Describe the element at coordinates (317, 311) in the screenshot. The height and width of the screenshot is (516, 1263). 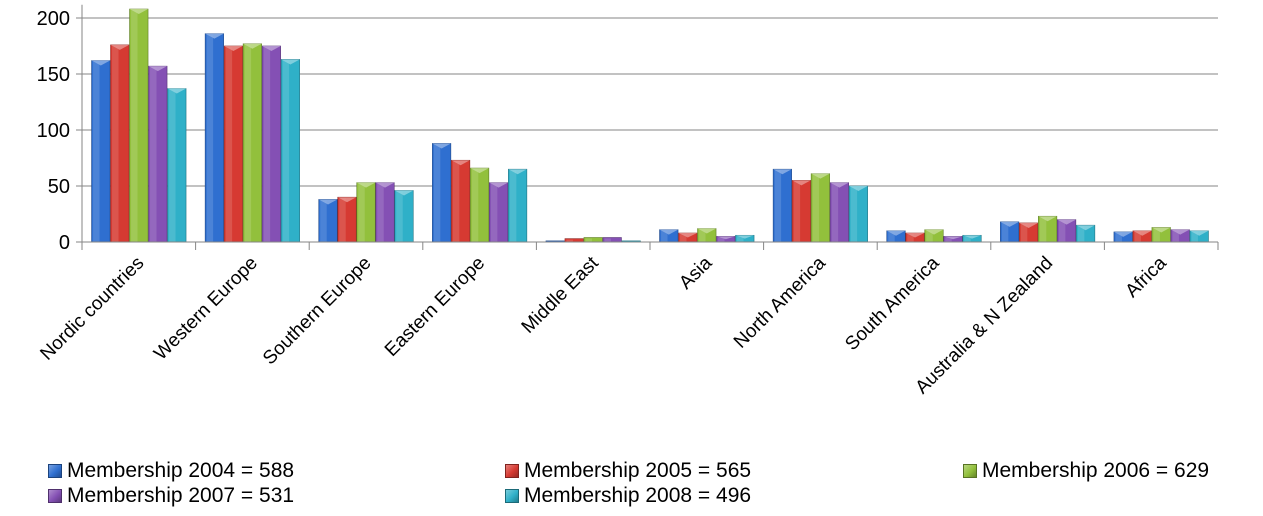
I see `category-label: Southern Europe` at that location.